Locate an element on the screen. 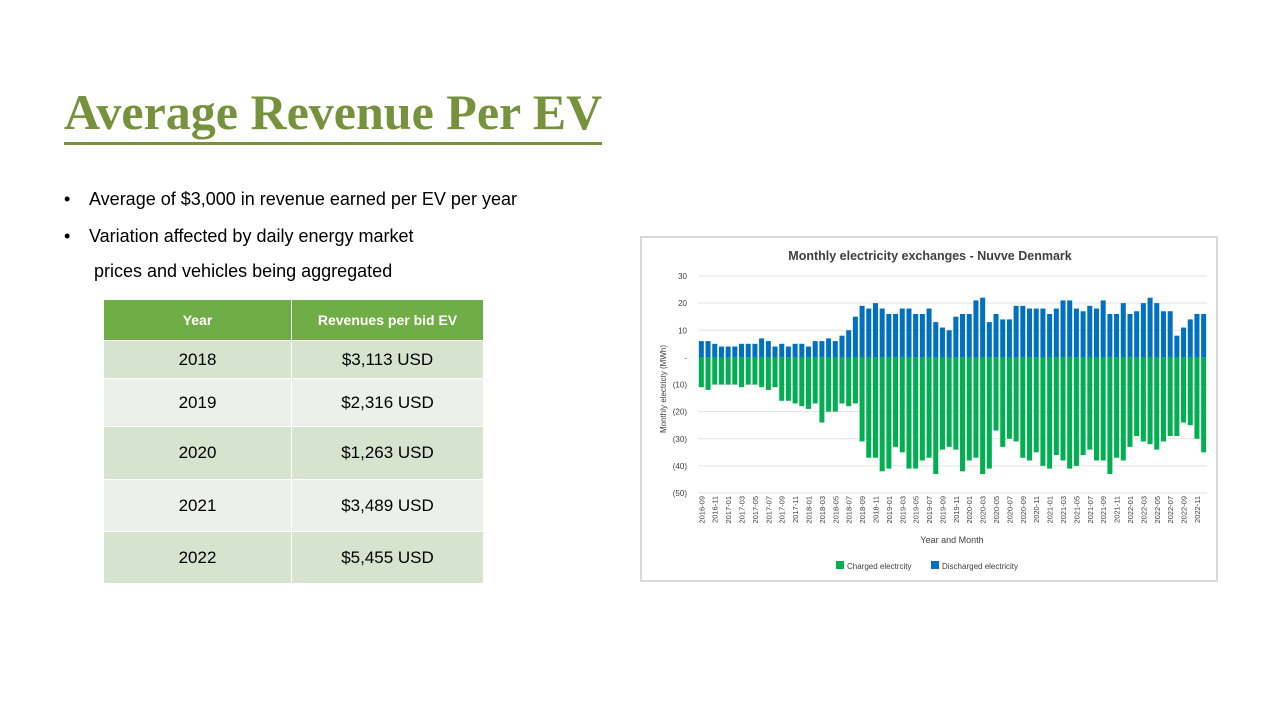 This screenshot has width=1280, height=720. x-tick-label: 2021-11 is located at coordinates (1117, 509).